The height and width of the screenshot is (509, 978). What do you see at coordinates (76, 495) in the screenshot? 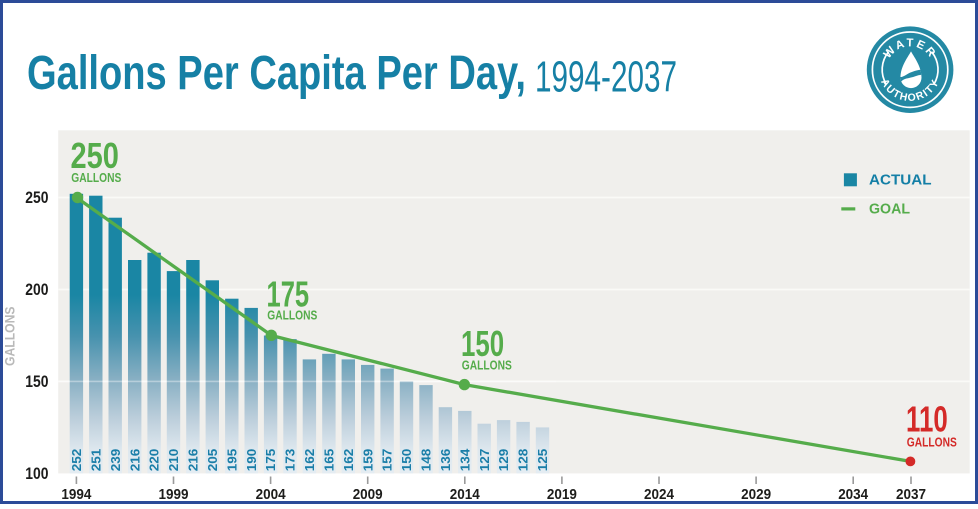
I see `svg-text: 1994` at bounding box center [76, 495].